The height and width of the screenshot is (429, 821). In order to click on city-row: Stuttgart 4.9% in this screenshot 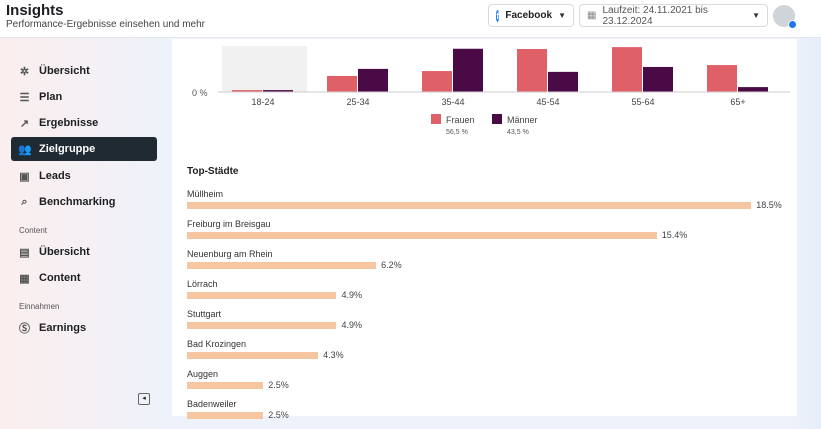, I will do `click(487, 324)`.